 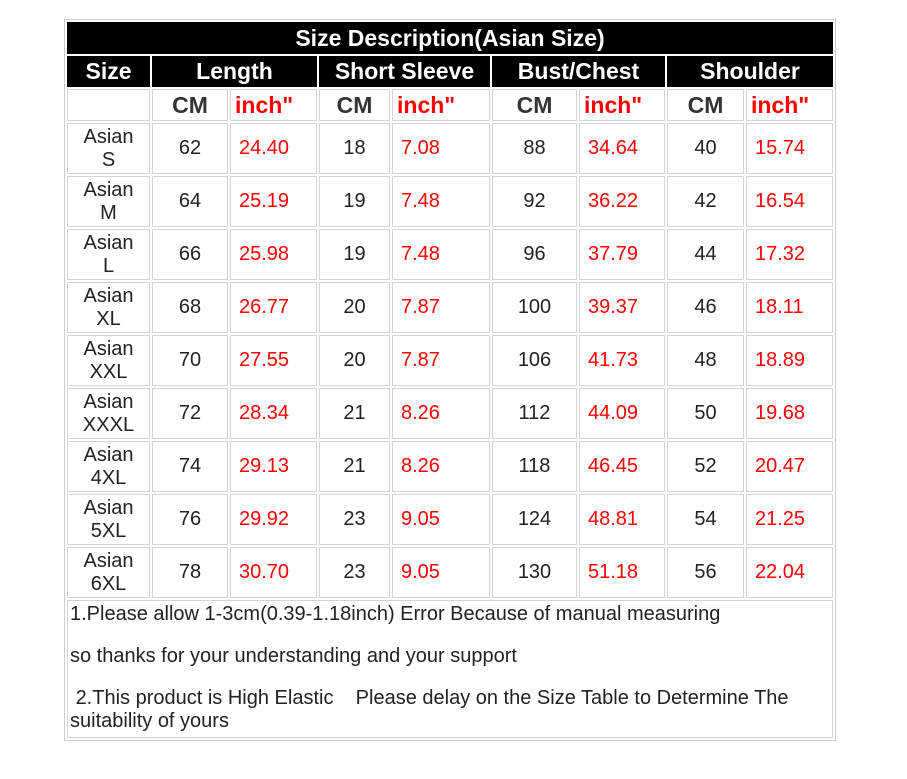 I want to click on cm-value: 52, so click(x=705, y=466).